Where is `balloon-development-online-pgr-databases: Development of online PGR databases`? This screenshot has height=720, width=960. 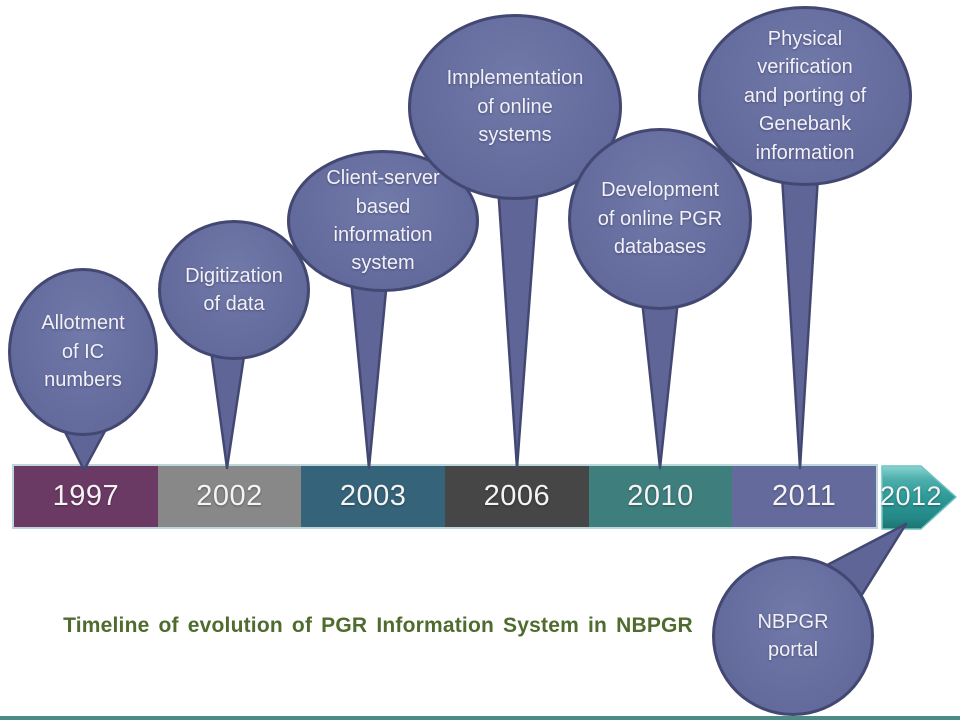 balloon-development-online-pgr-databases: Development of online PGR databases is located at coordinates (660, 219).